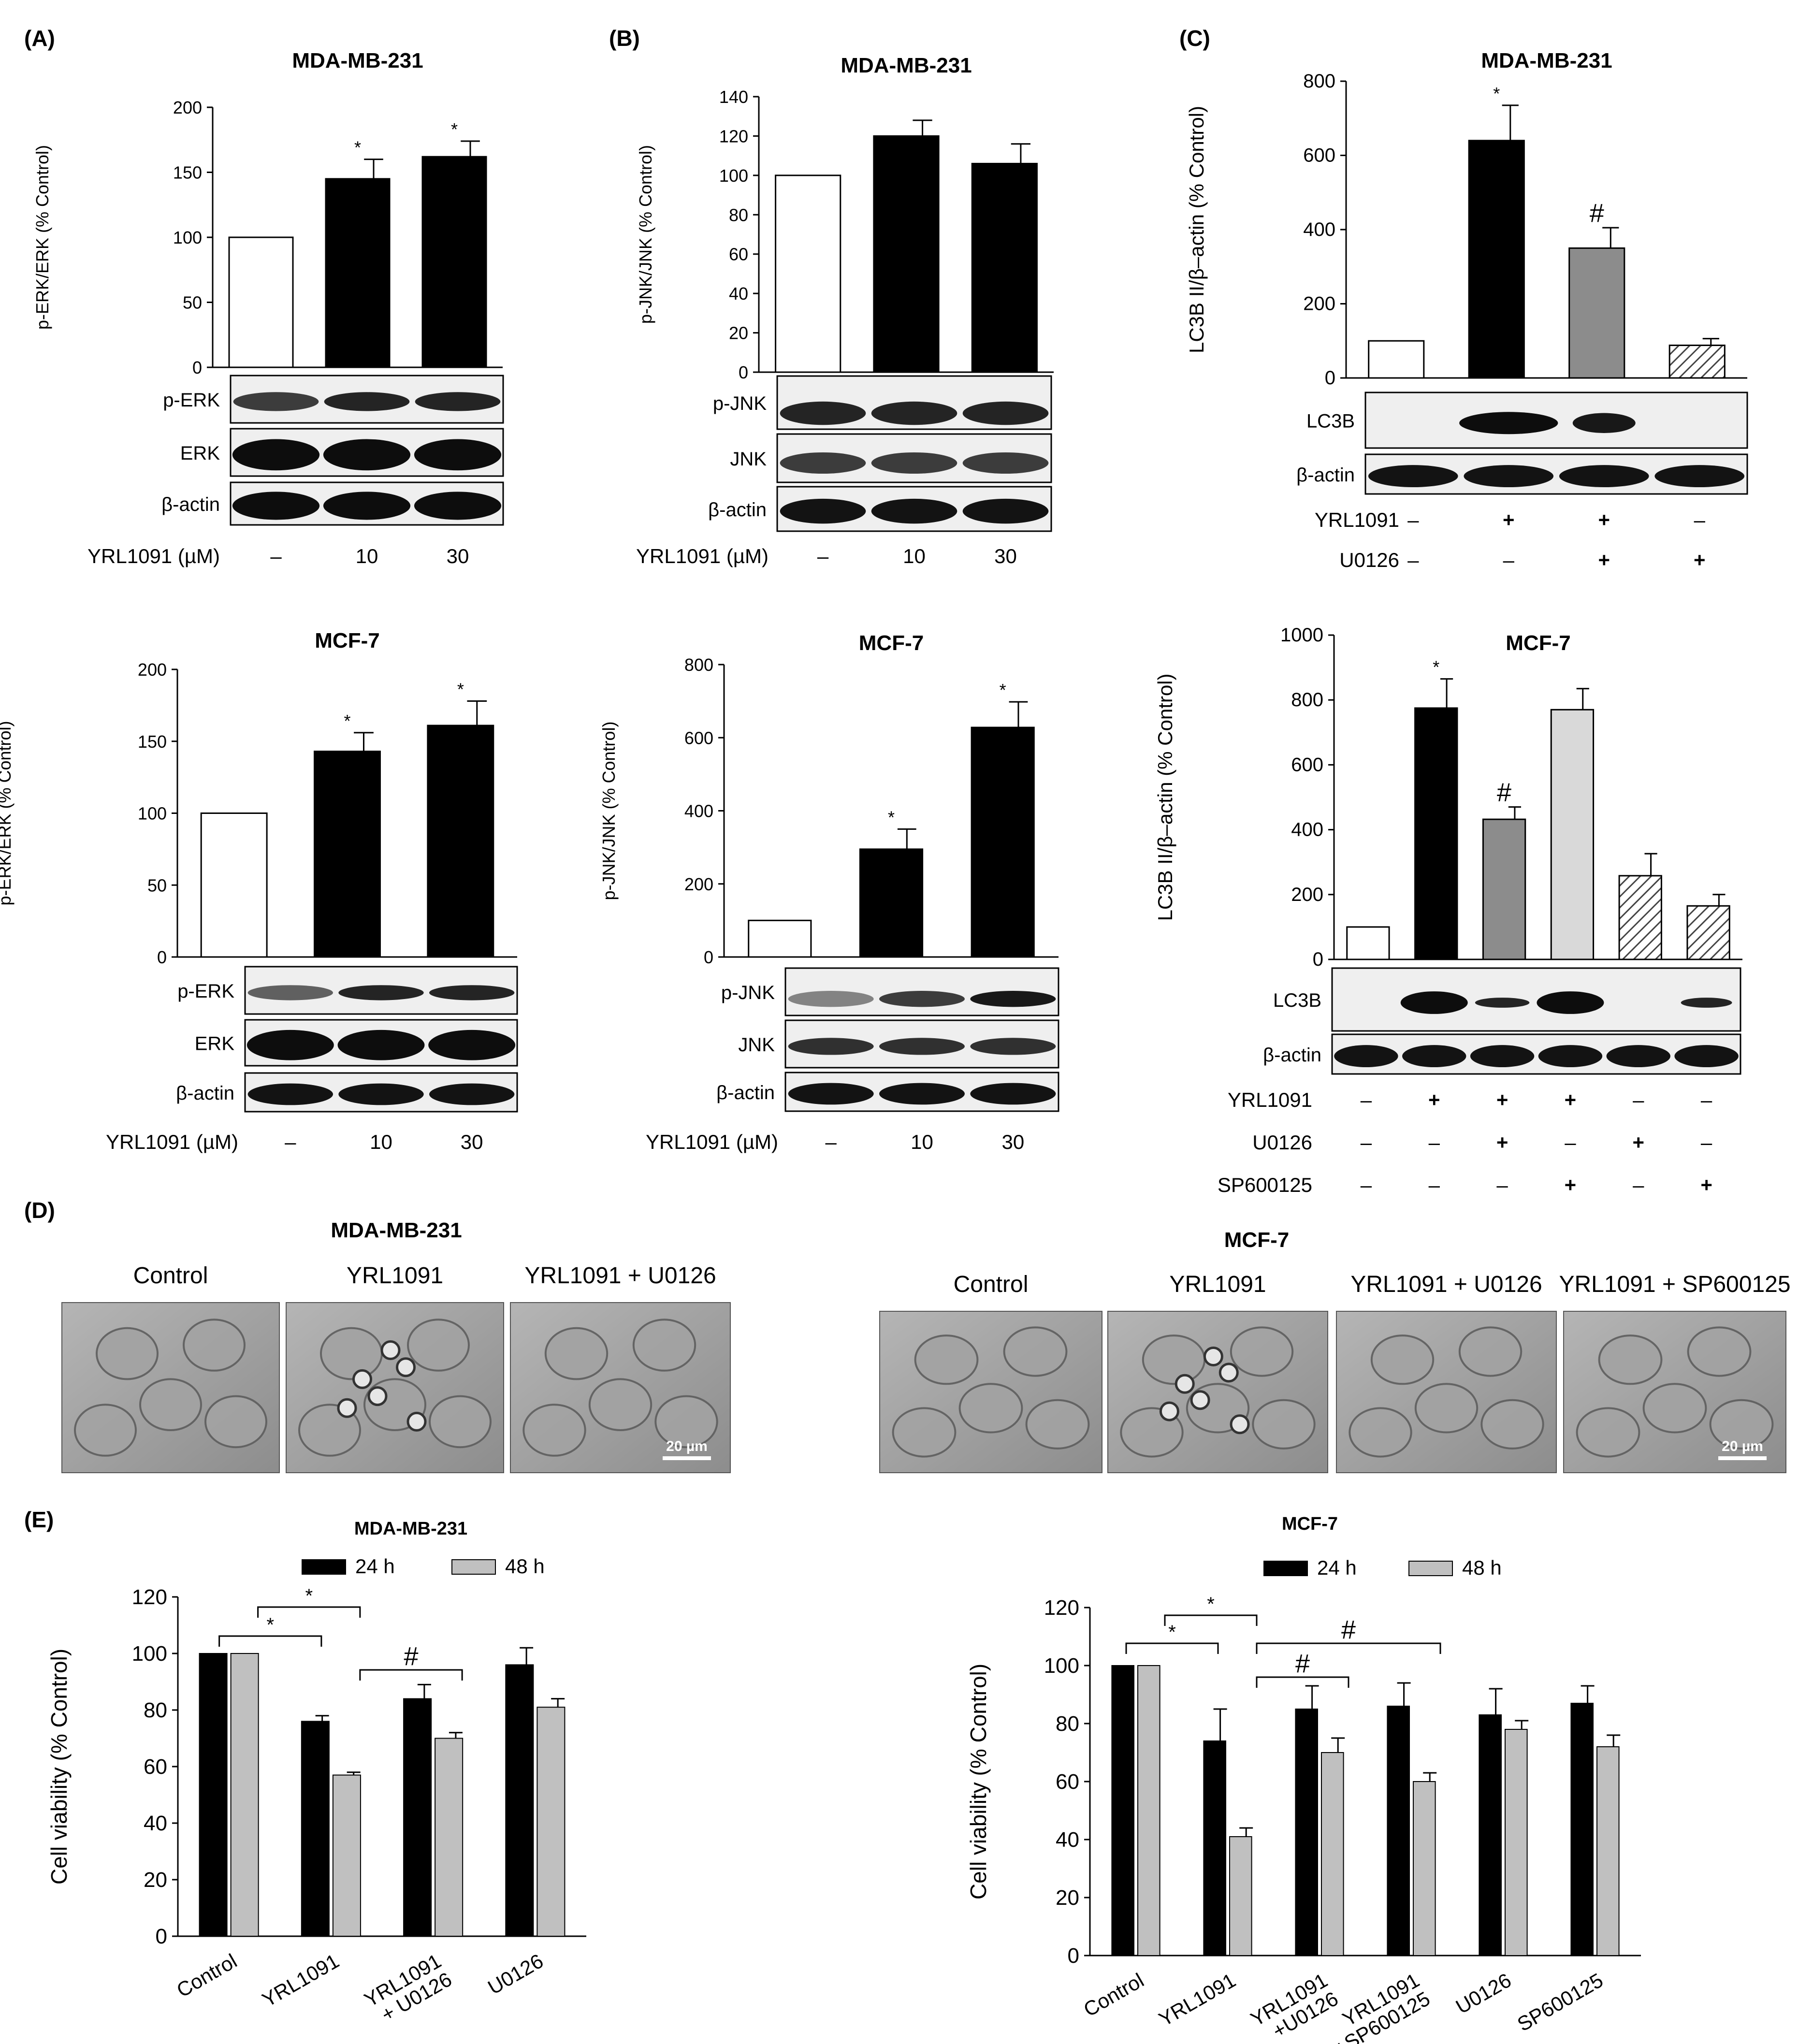 The height and width of the screenshot is (2044, 1813). Describe the element at coordinates (1482, 1567) in the screenshot. I see `legend-label: 48 h` at that location.